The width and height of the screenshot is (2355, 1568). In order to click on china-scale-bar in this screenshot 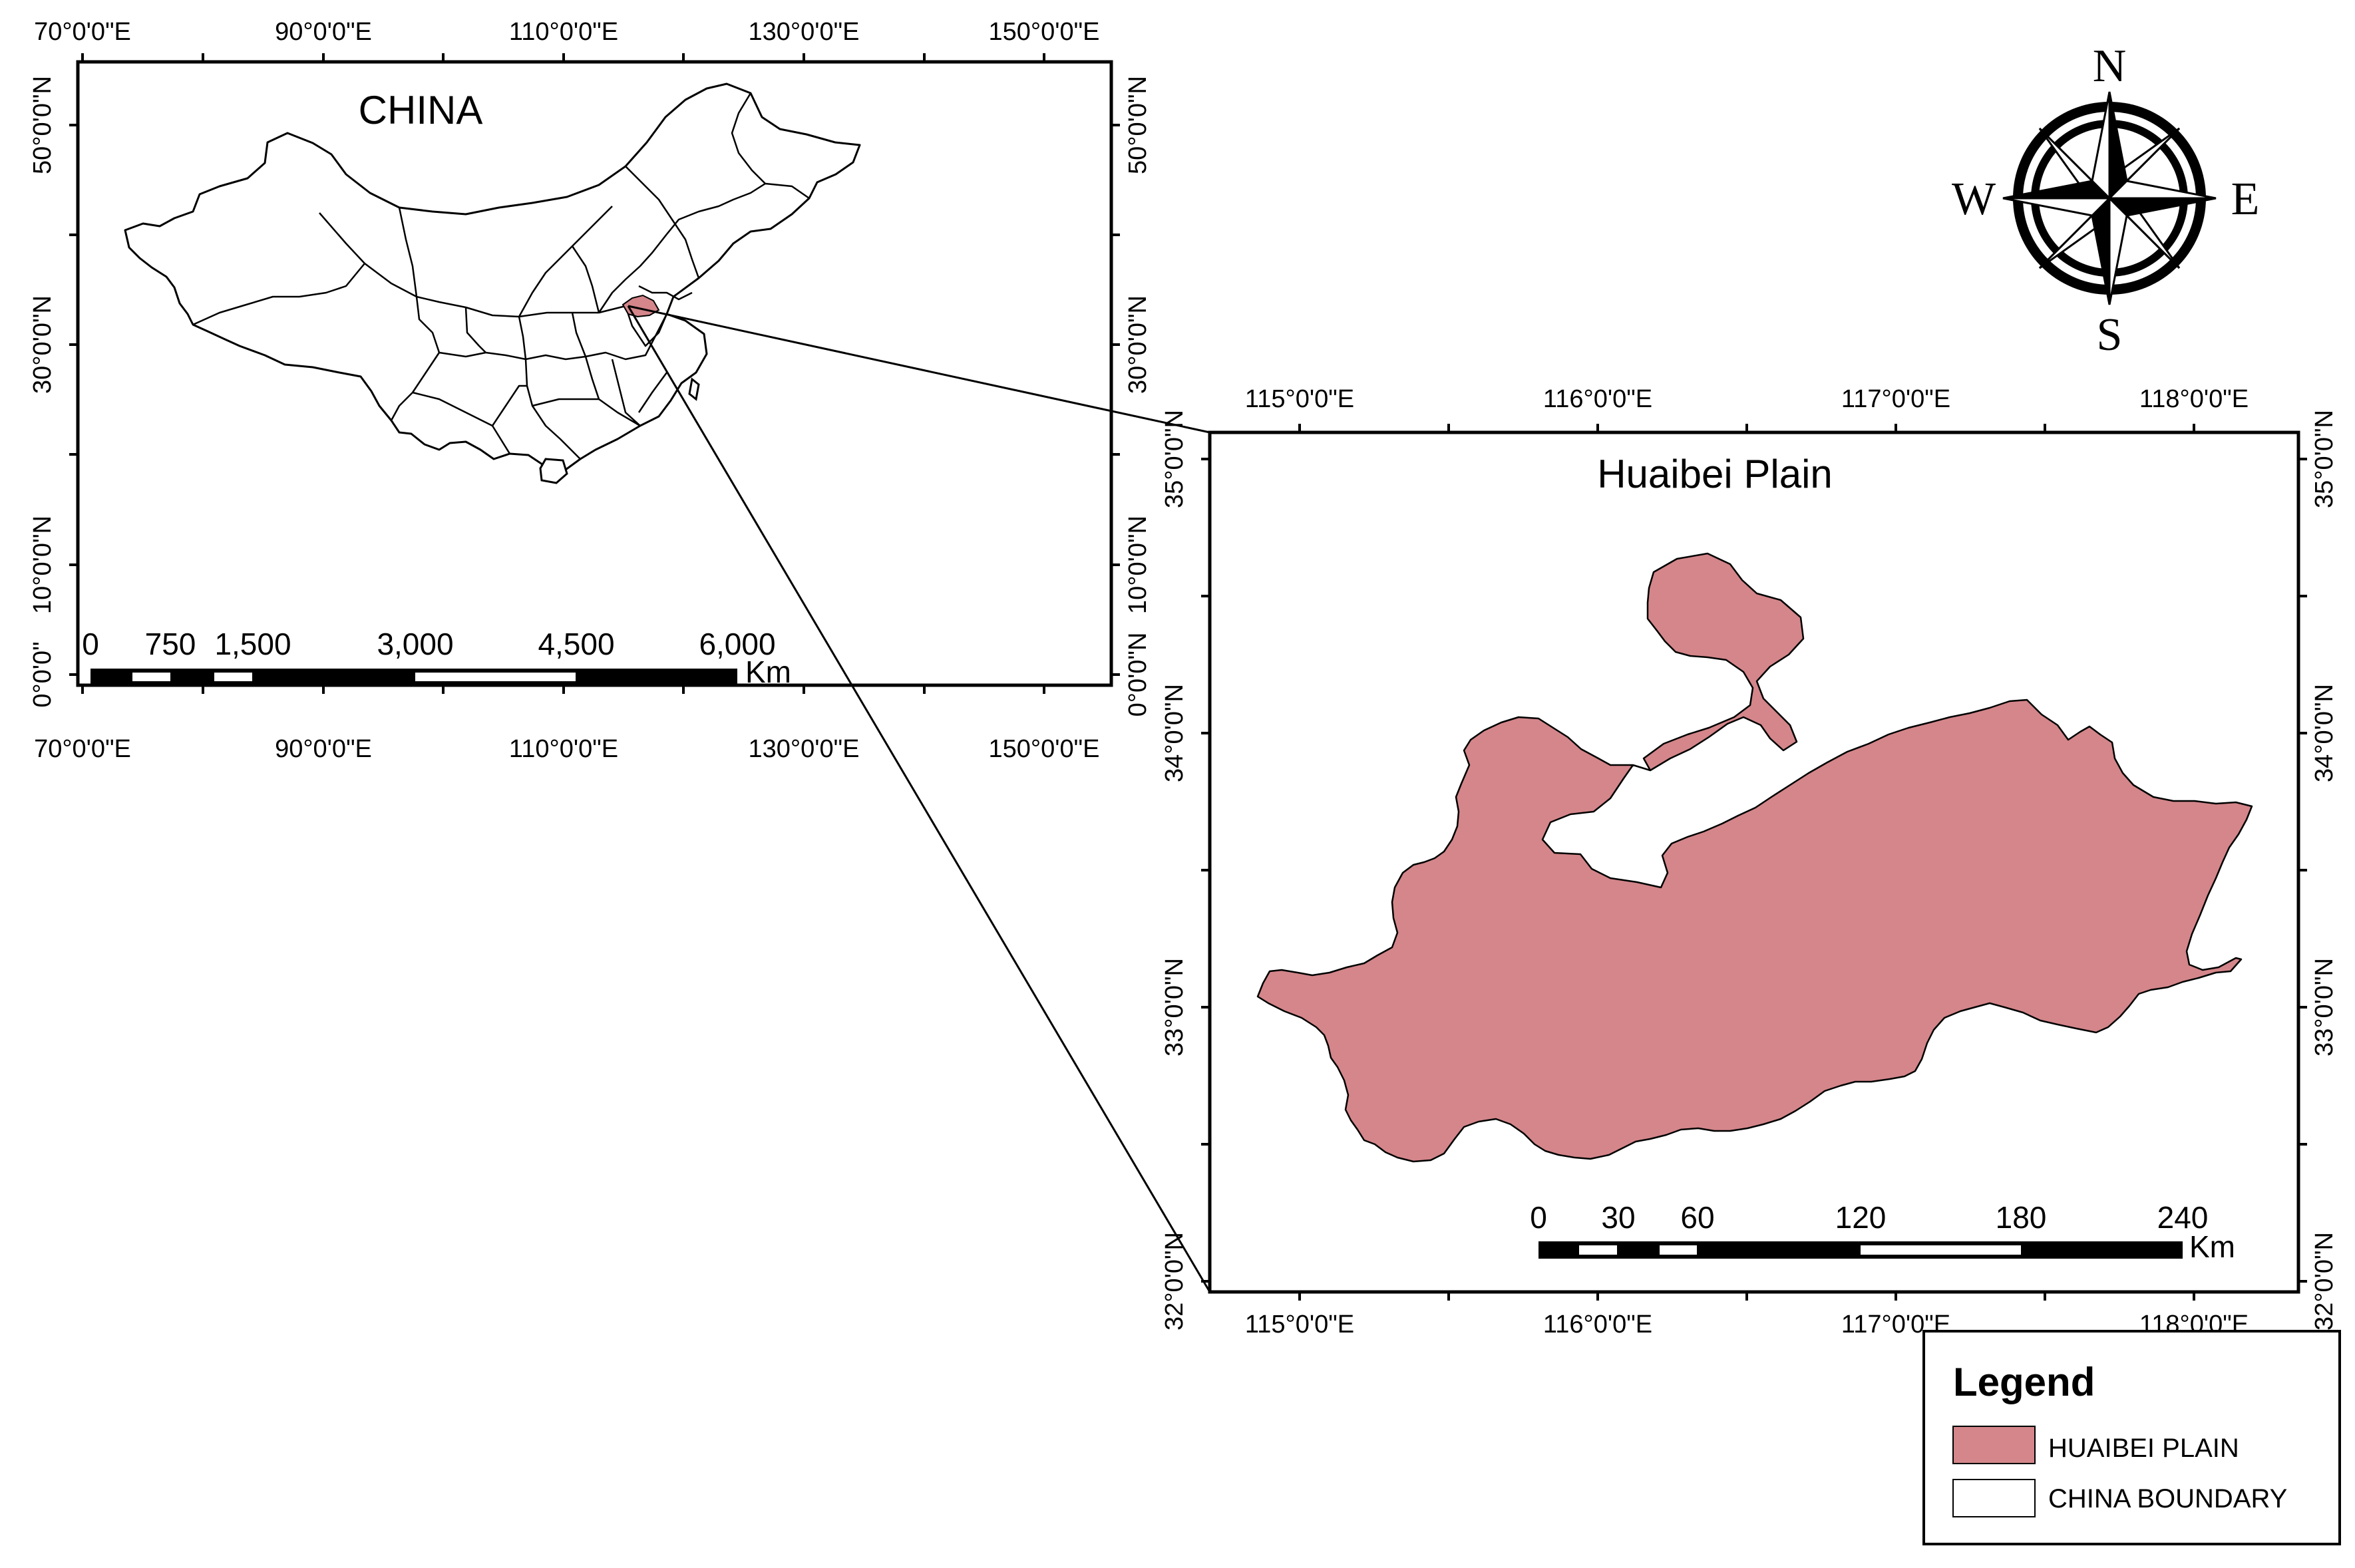, I will do `click(414, 677)`.